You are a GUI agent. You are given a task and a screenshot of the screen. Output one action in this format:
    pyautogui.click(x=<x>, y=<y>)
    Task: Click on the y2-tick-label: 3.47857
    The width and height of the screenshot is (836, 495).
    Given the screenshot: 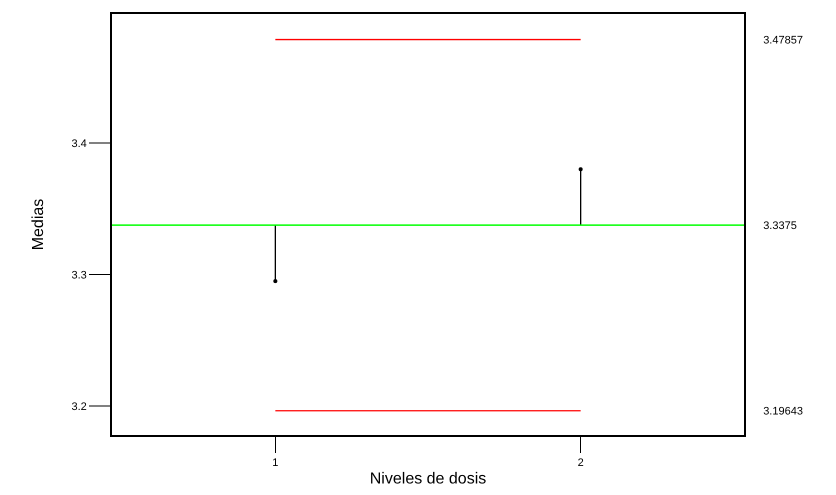 What is the action you would take?
    pyautogui.click(x=783, y=40)
    